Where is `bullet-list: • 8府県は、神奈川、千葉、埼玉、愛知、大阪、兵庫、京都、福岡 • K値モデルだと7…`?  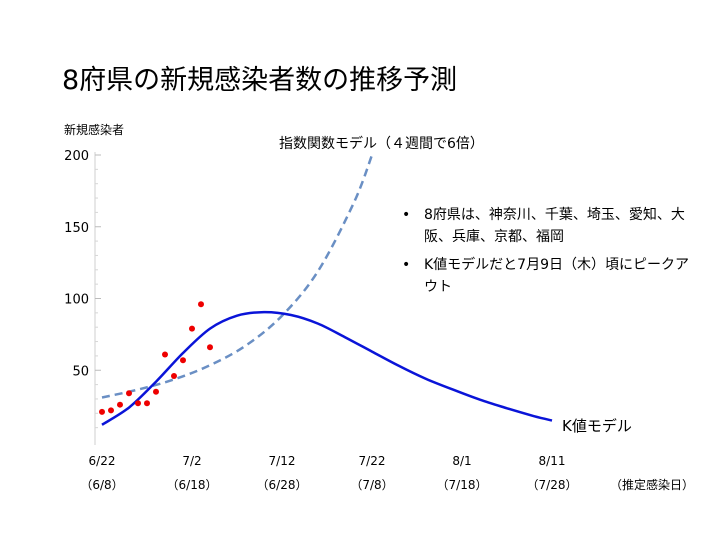 bullet-list: • 8府県は、神奈川、千葉、埼玉、愛知、大阪、兵庫、京都、福岡 • K値モデルだと7… is located at coordinates (548, 254).